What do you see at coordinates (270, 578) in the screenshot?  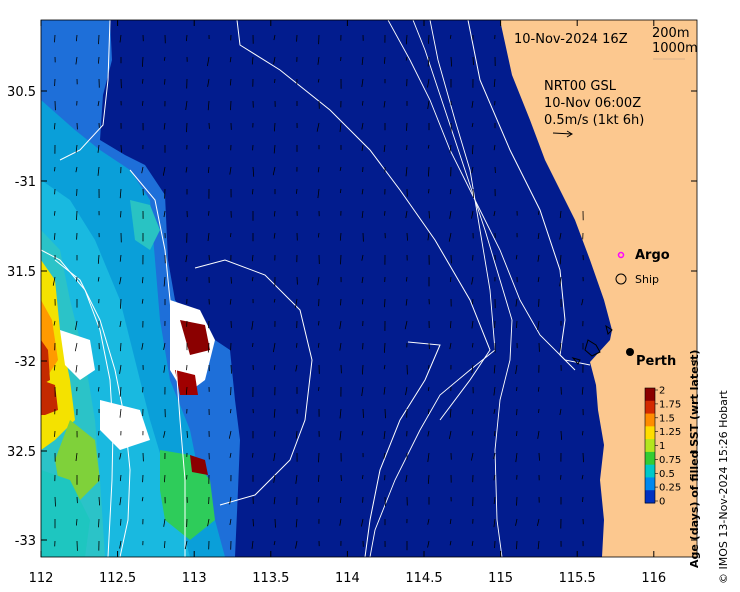 I see `lon-tick-label: 113.5` at bounding box center [270, 578].